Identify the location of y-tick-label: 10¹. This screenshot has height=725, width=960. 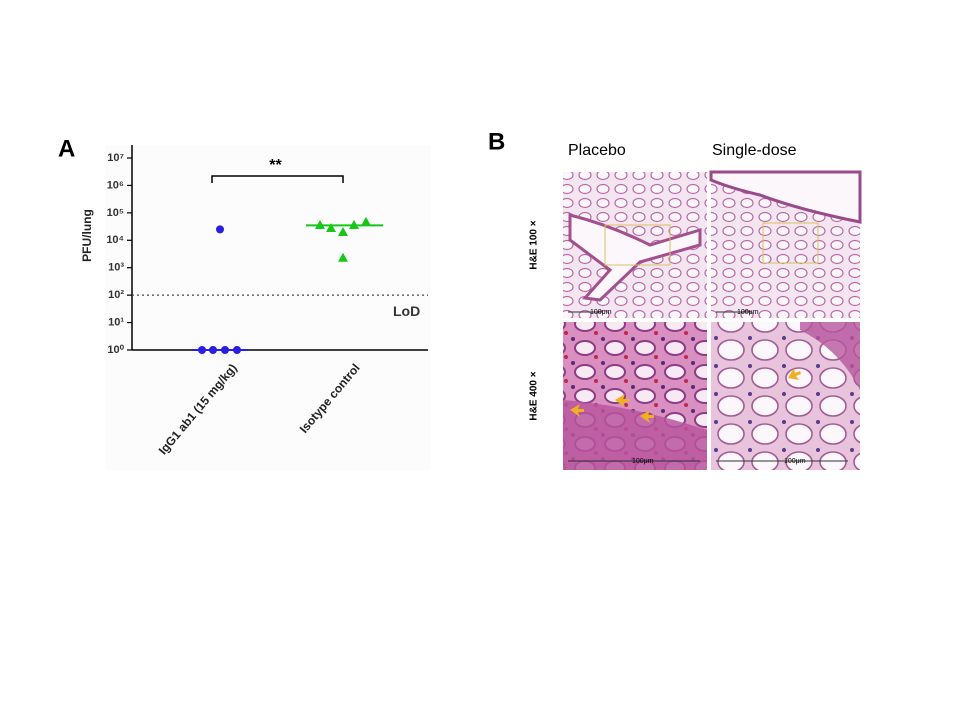
(116, 322).